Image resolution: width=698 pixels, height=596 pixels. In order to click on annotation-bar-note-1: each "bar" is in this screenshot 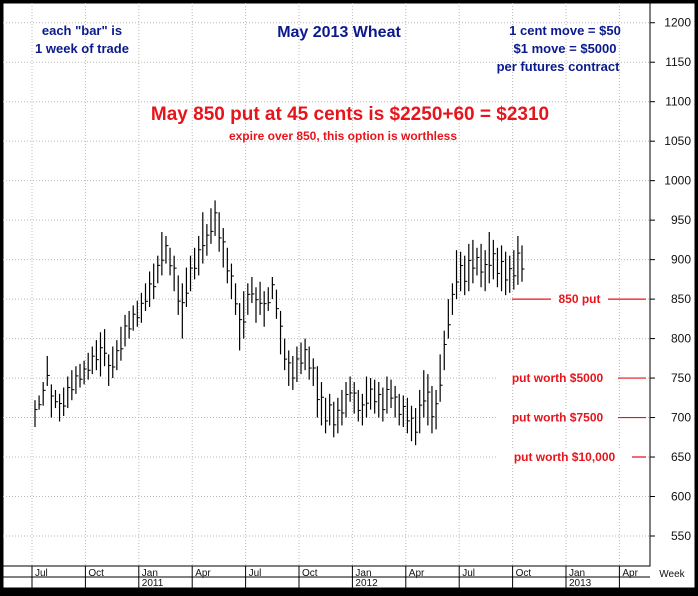, I will do `click(82, 30)`.